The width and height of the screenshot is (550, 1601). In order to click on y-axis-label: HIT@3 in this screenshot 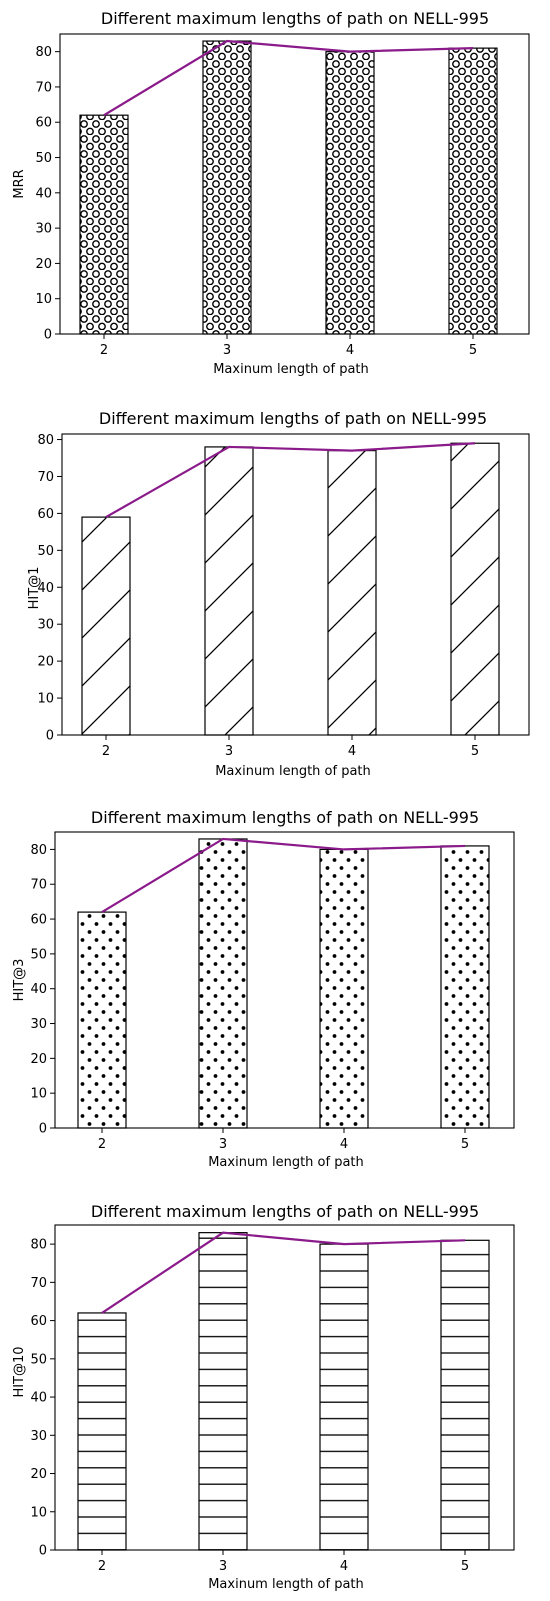, I will do `click(19, 980)`.